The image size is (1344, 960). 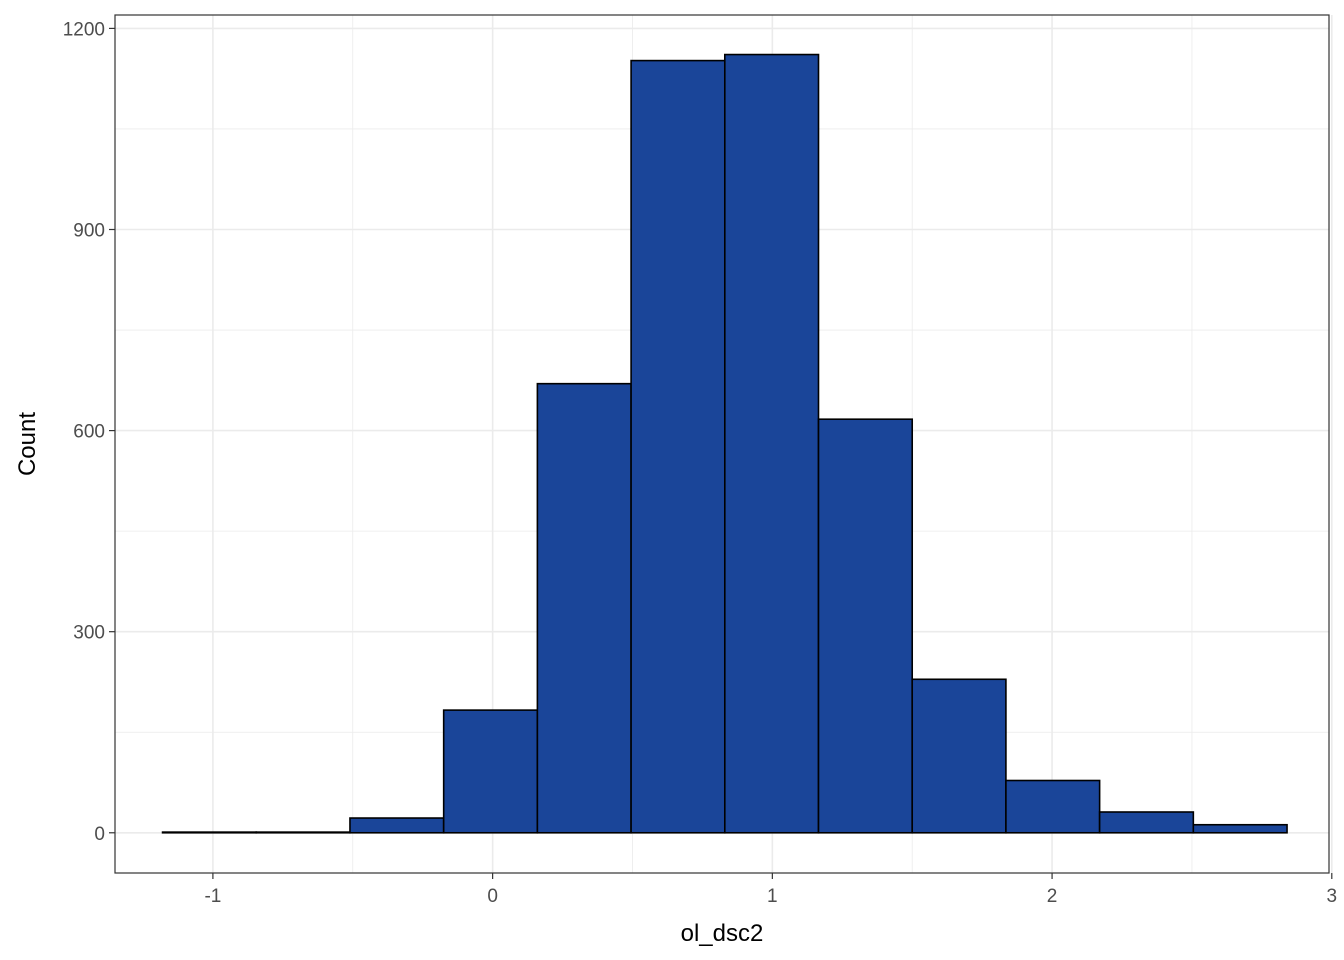 What do you see at coordinates (1052, 896) in the screenshot?
I see `x-tick-label: 2` at bounding box center [1052, 896].